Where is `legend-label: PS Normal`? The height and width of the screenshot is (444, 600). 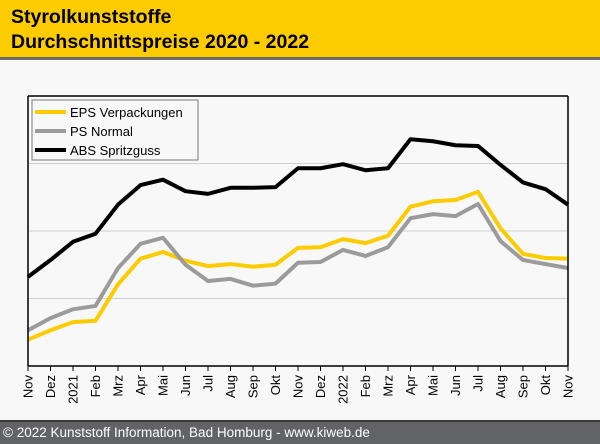
legend-label: PS Normal is located at coordinates (101, 131).